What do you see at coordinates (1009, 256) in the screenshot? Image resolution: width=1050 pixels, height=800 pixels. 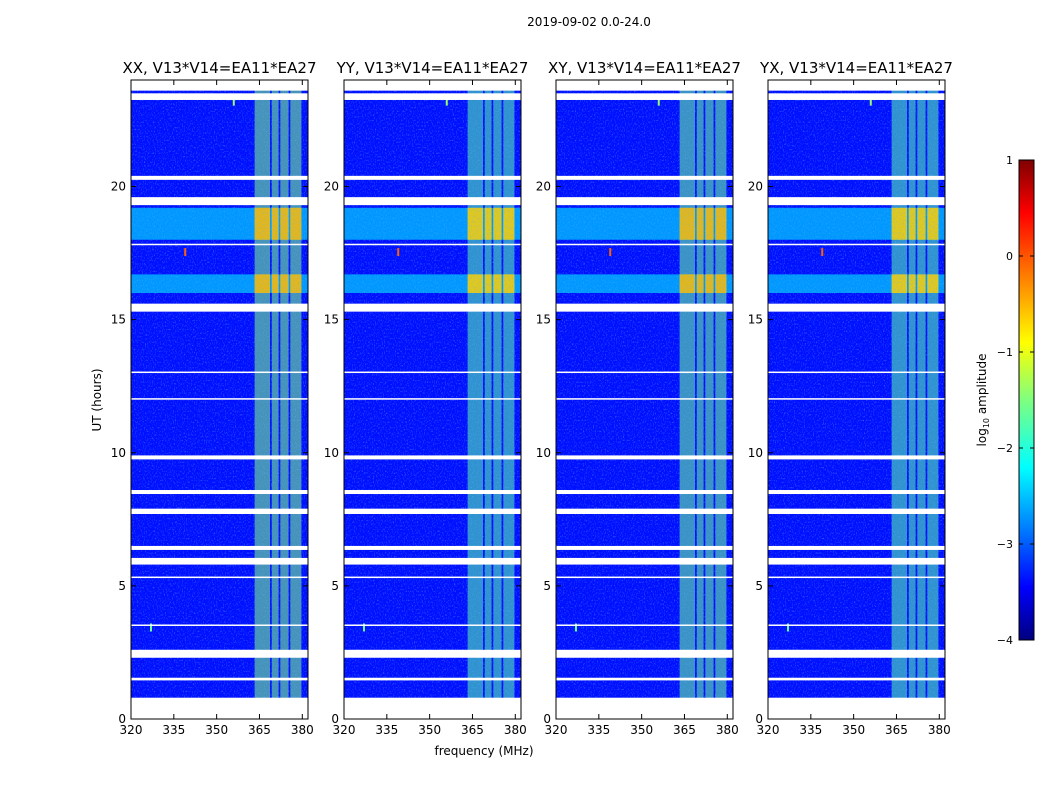 I see `colorbar-tick-label: 0` at bounding box center [1009, 256].